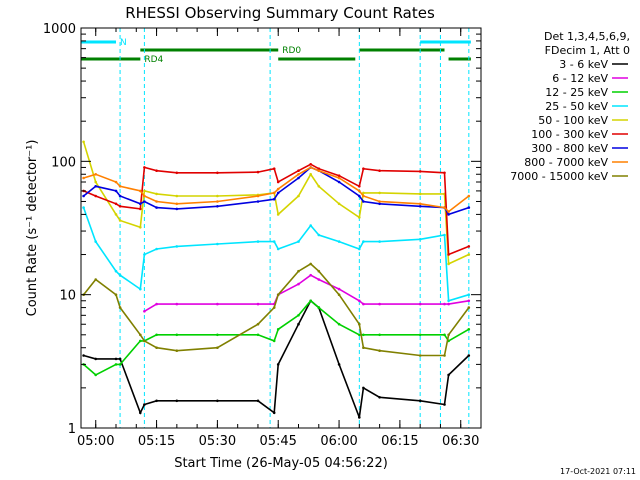 The height and width of the screenshot is (480, 640). What do you see at coordinates (569, 134) in the screenshot?
I see `legend-entry-label: 100 - 300 keV` at bounding box center [569, 134].